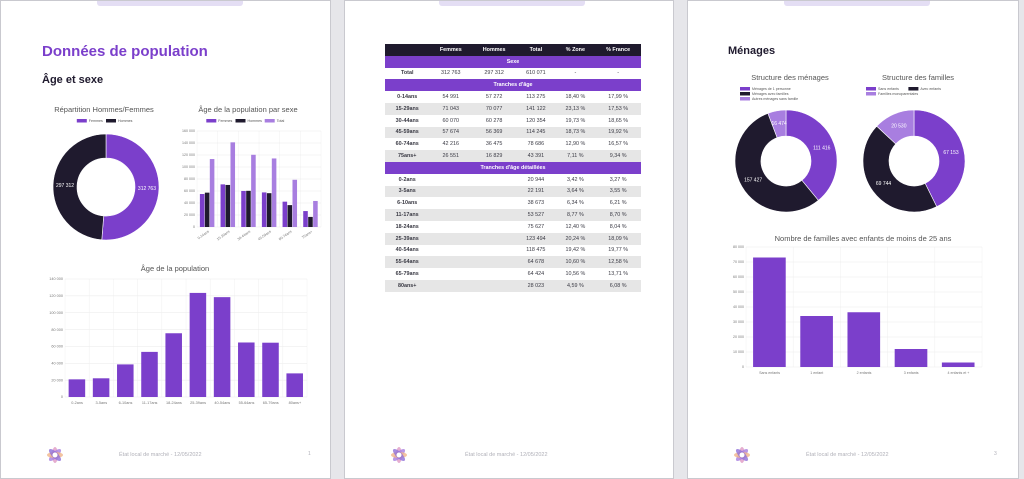  I want to click on table-cell: 4,59 %, so click(575, 285).